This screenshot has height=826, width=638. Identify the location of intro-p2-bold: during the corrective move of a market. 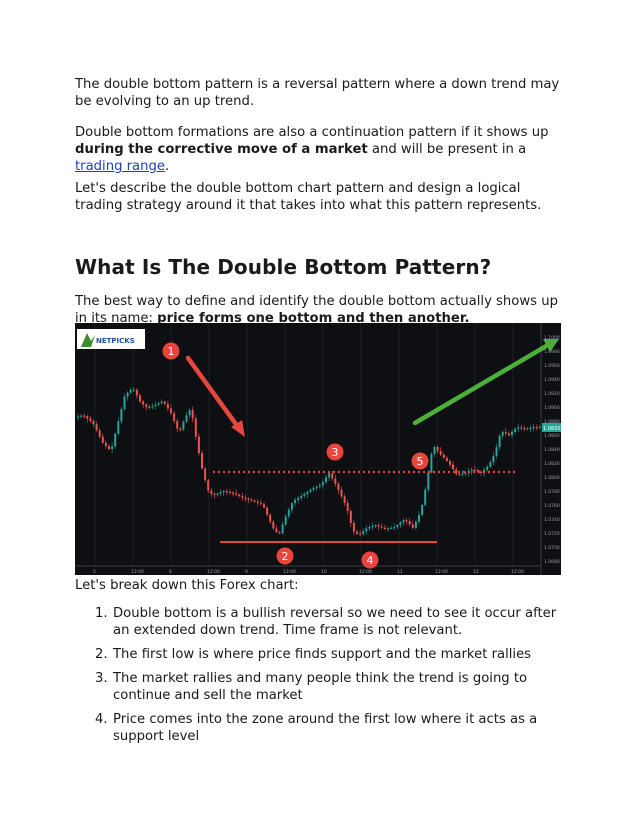
(221, 149).